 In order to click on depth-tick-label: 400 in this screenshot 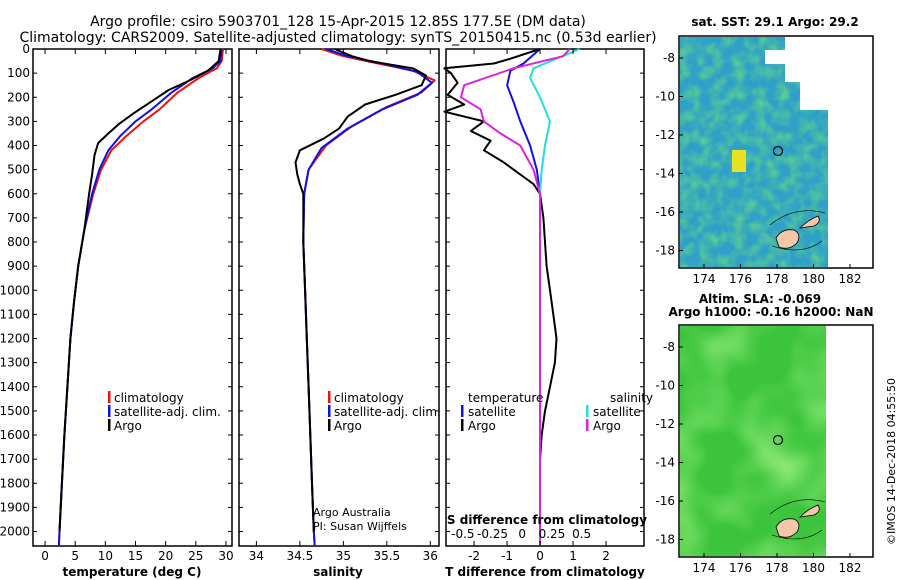, I will do `click(18, 146)`.